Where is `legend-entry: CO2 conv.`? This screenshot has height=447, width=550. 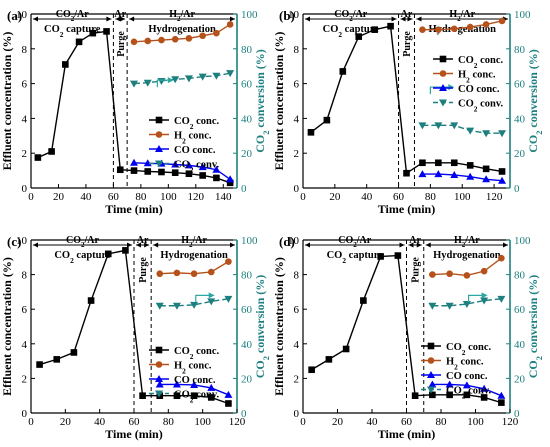
legend-entry: CO2 conv. is located at coordinates (481, 106).